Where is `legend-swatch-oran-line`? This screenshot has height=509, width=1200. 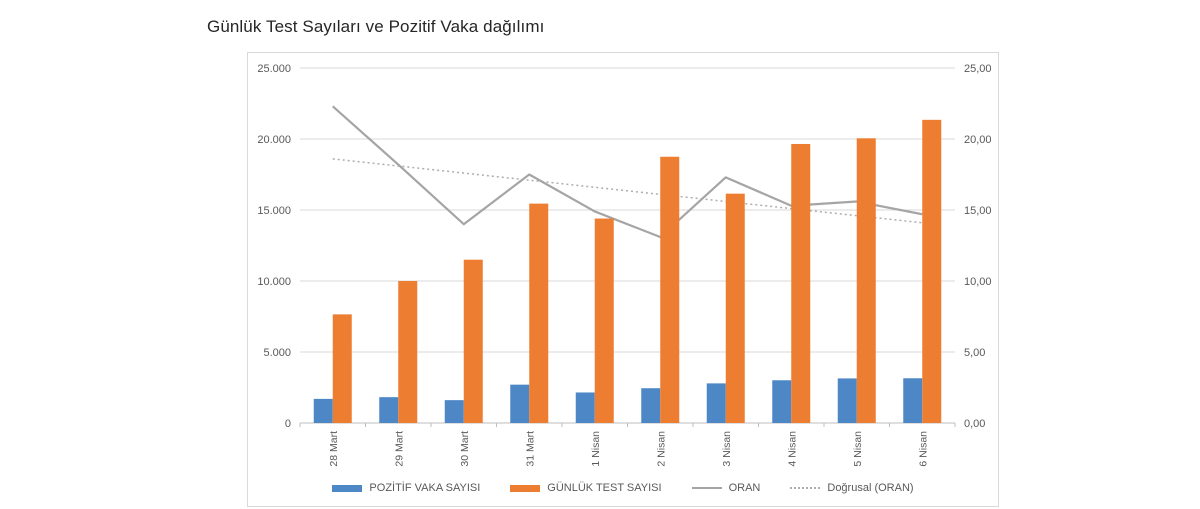 legend-swatch-oran-line is located at coordinates (706, 488).